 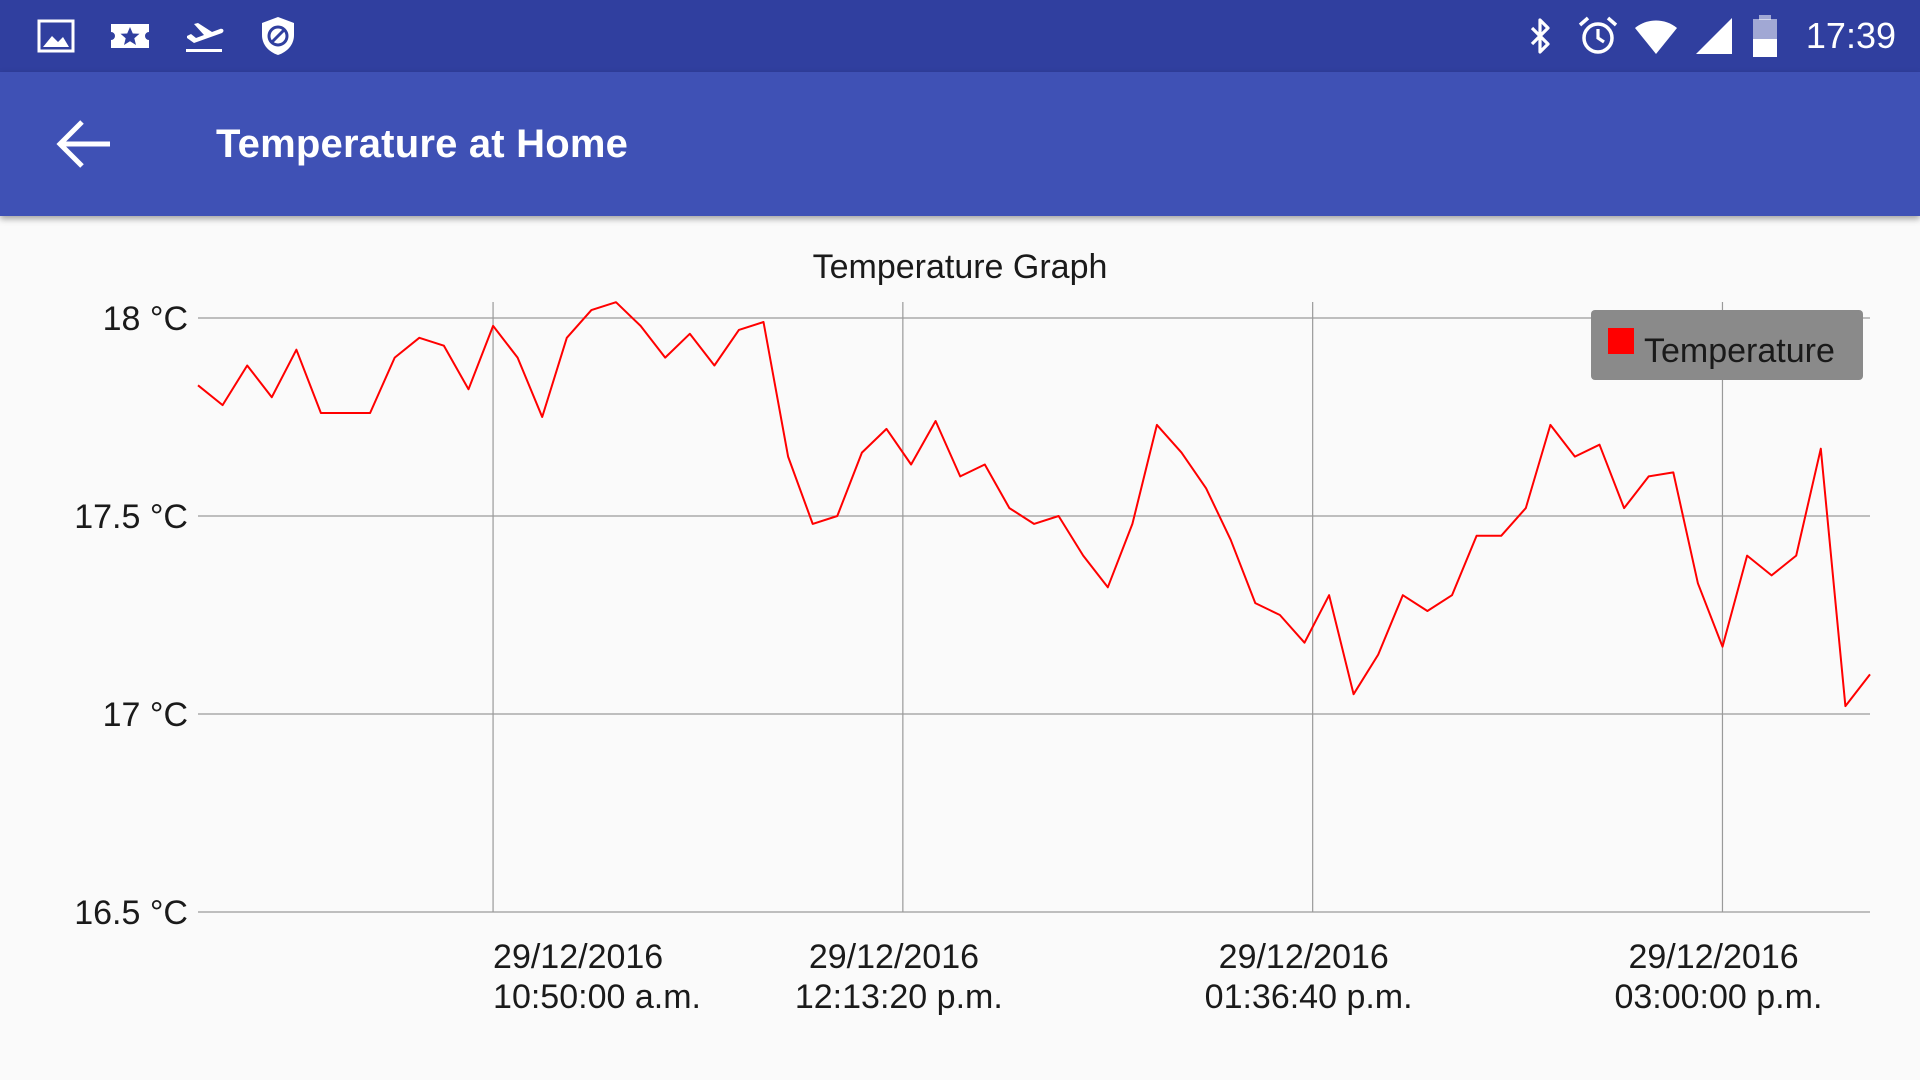 I want to click on airplane-takeoff-icon, so click(x=204, y=36).